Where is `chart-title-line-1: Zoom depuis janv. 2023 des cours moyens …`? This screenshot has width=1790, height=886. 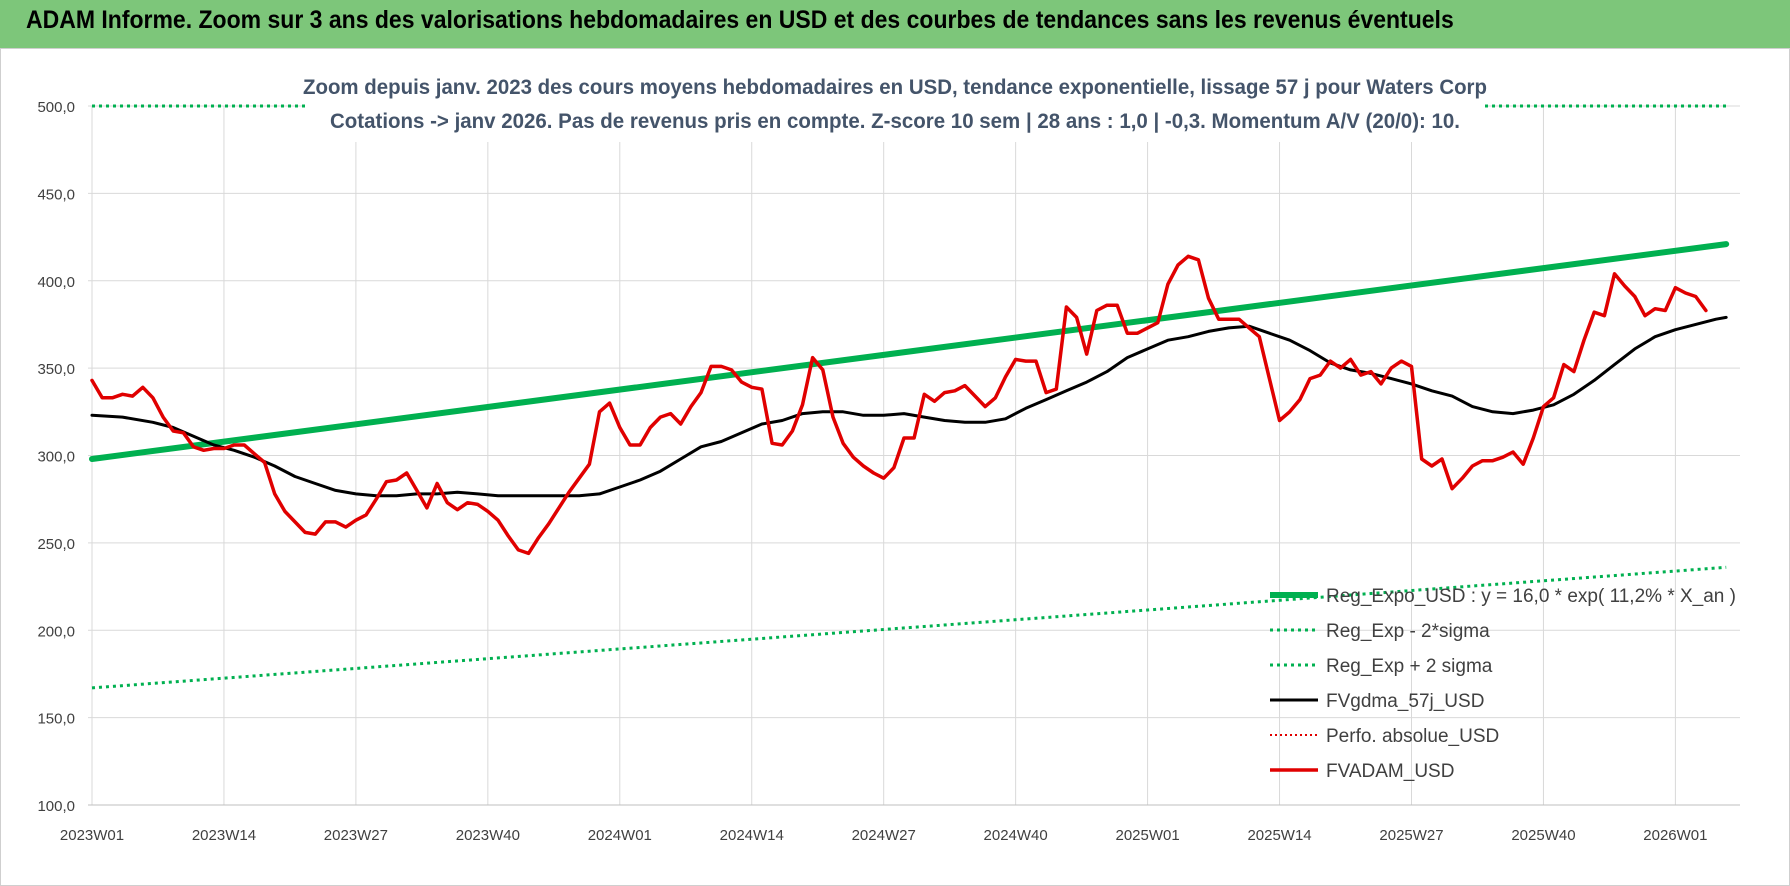
chart-title-line-1: Zoom depuis janv. 2023 des cours moyens … is located at coordinates (895, 87).